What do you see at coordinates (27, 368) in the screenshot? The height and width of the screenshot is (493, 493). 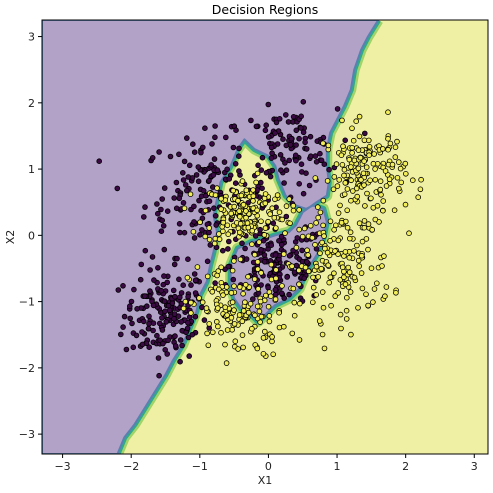 I see `y-tick-label: −2` at bounding box center [27, 368].